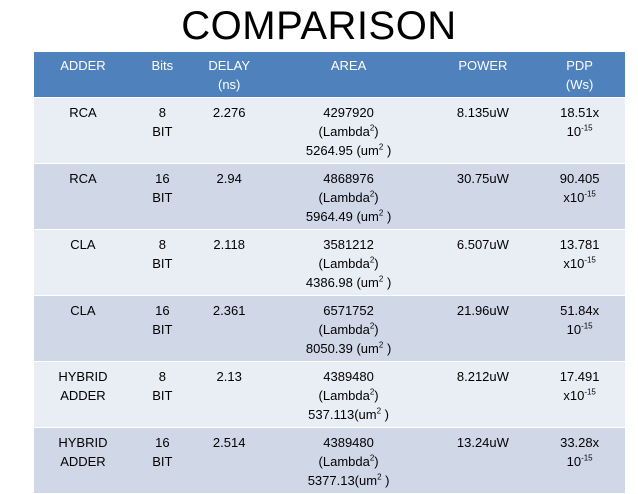 The height and width of the screenshot is (494, 638). I want to click on cell-pdp: 17.491 x10-15, so click(579, 394).